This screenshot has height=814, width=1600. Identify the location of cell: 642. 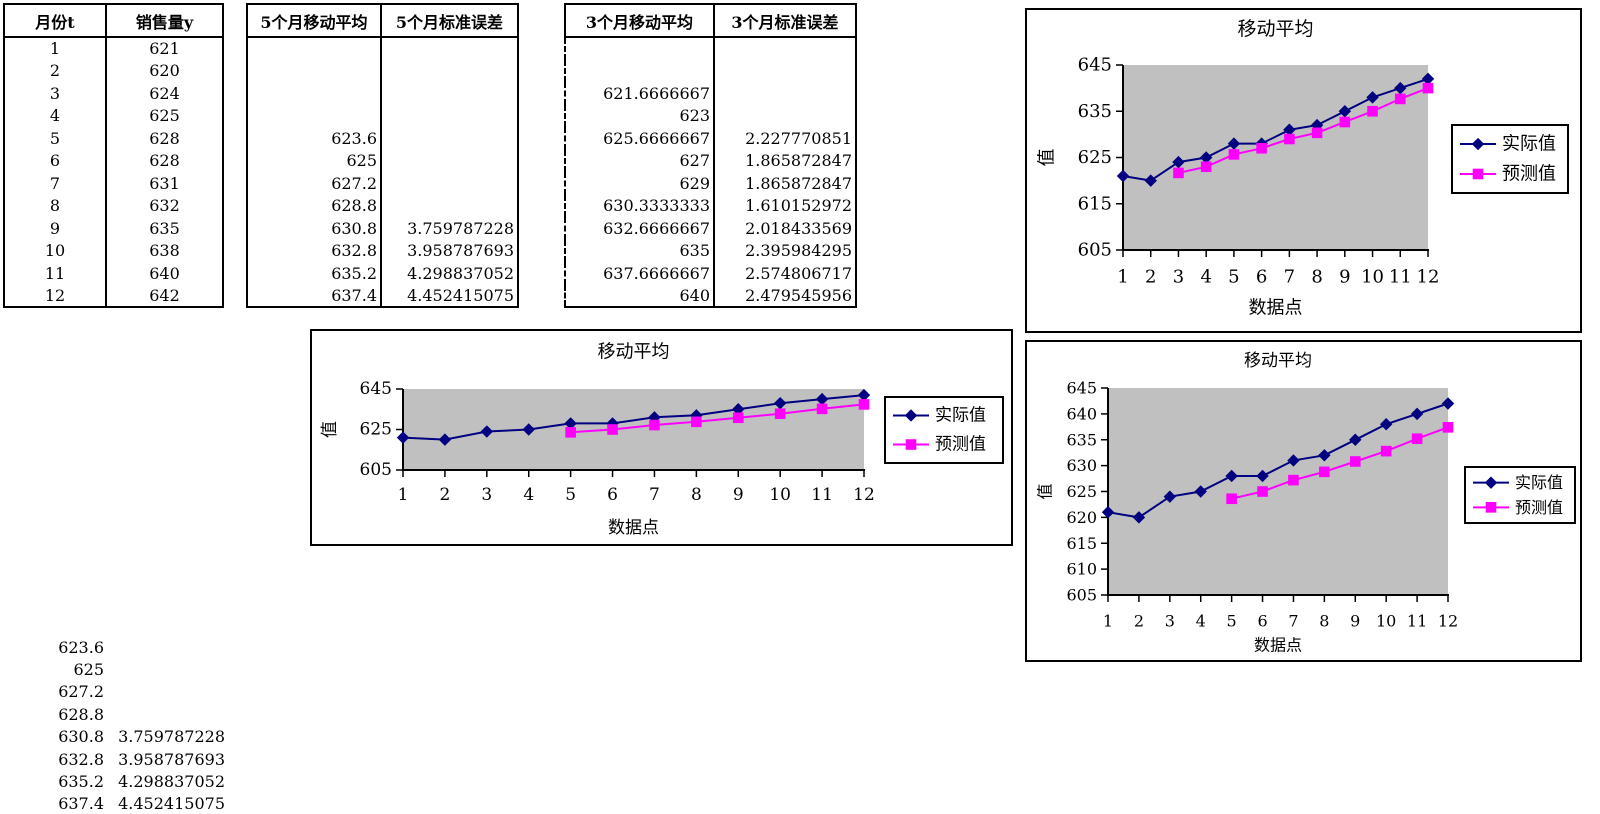
(164, 295).